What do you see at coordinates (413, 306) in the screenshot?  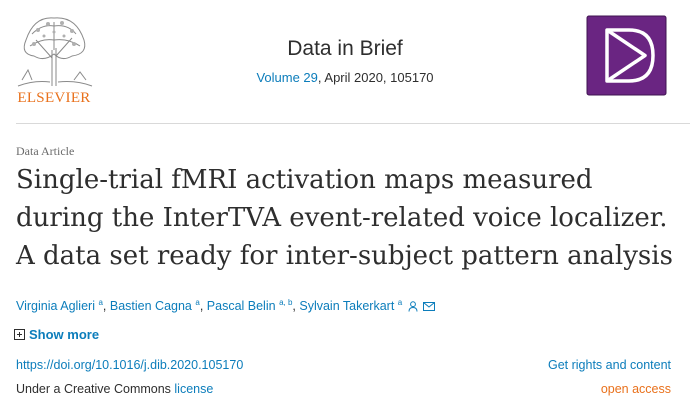 I see `person-icon` at bounding box center [413, 306].